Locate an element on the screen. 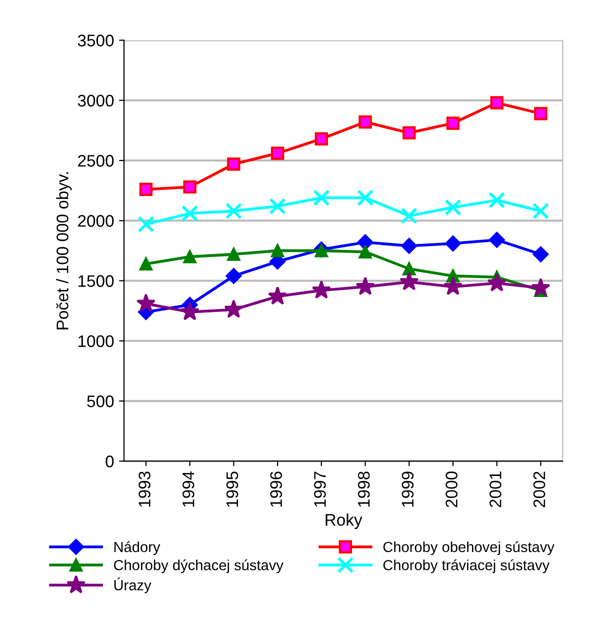  x-tick-label: 2002 is located at coordinates (539, 490).